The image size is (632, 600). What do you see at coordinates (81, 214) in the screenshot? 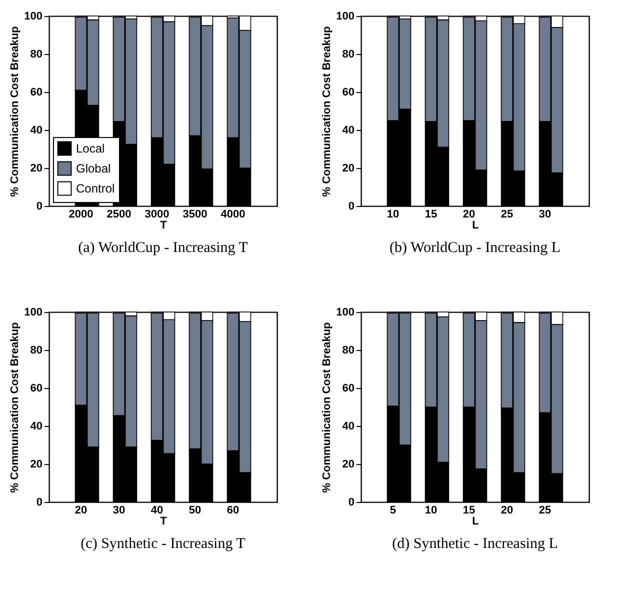
I see `x-tick-label: 2000` at bounding box center [81, 214].